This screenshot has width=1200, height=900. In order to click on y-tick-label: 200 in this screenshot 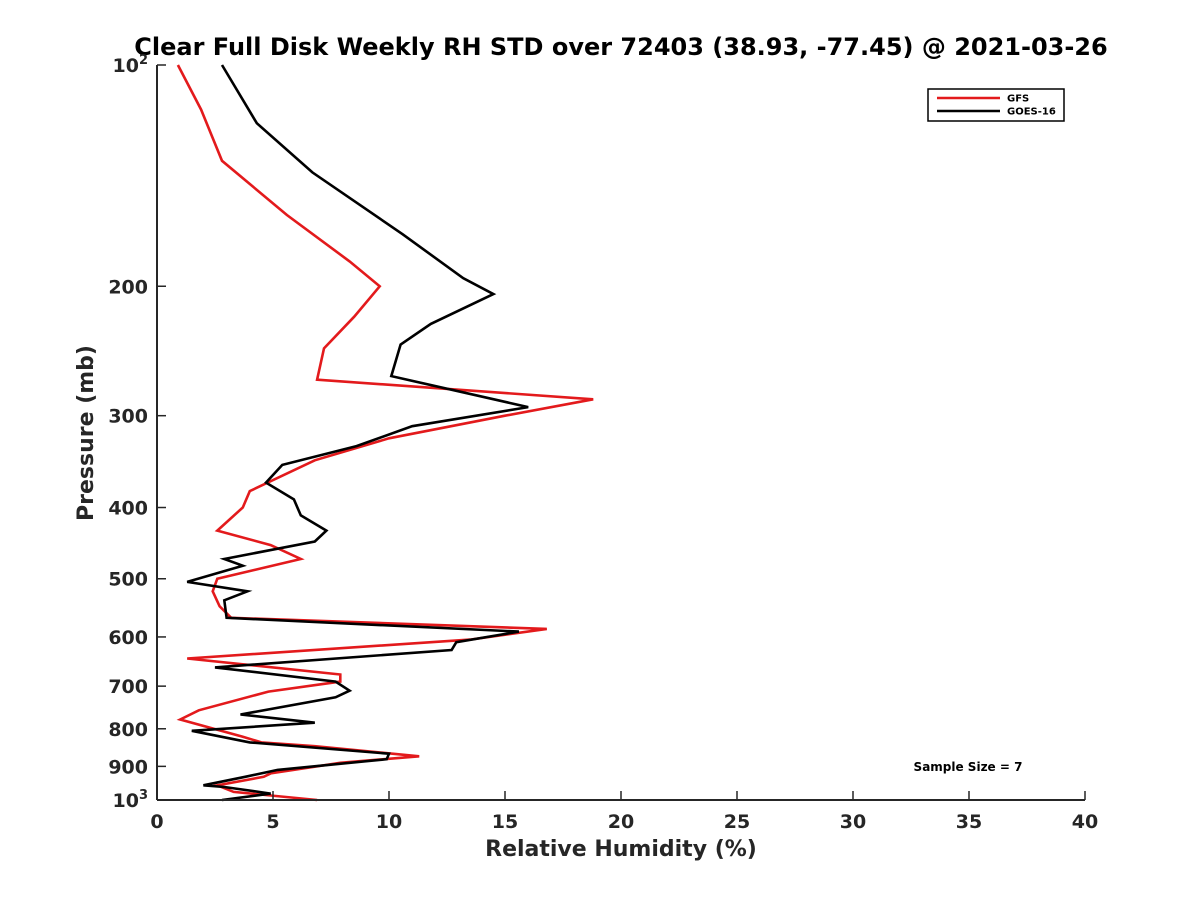, I will do `click(128, 287)`.